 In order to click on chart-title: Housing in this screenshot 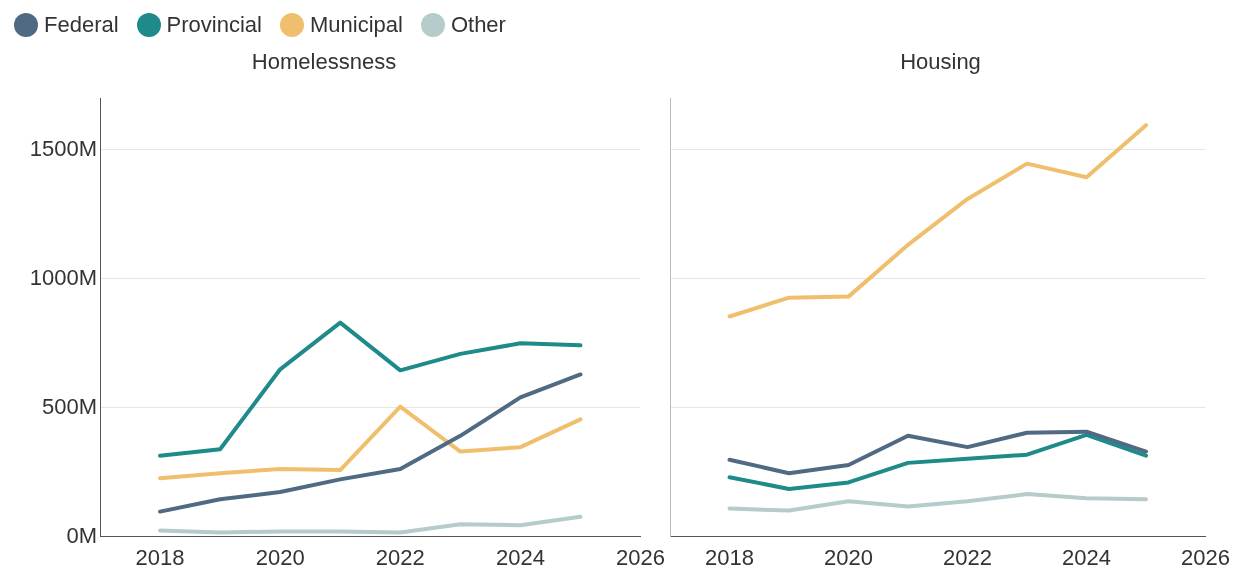, I will do `click(940, 62)`.